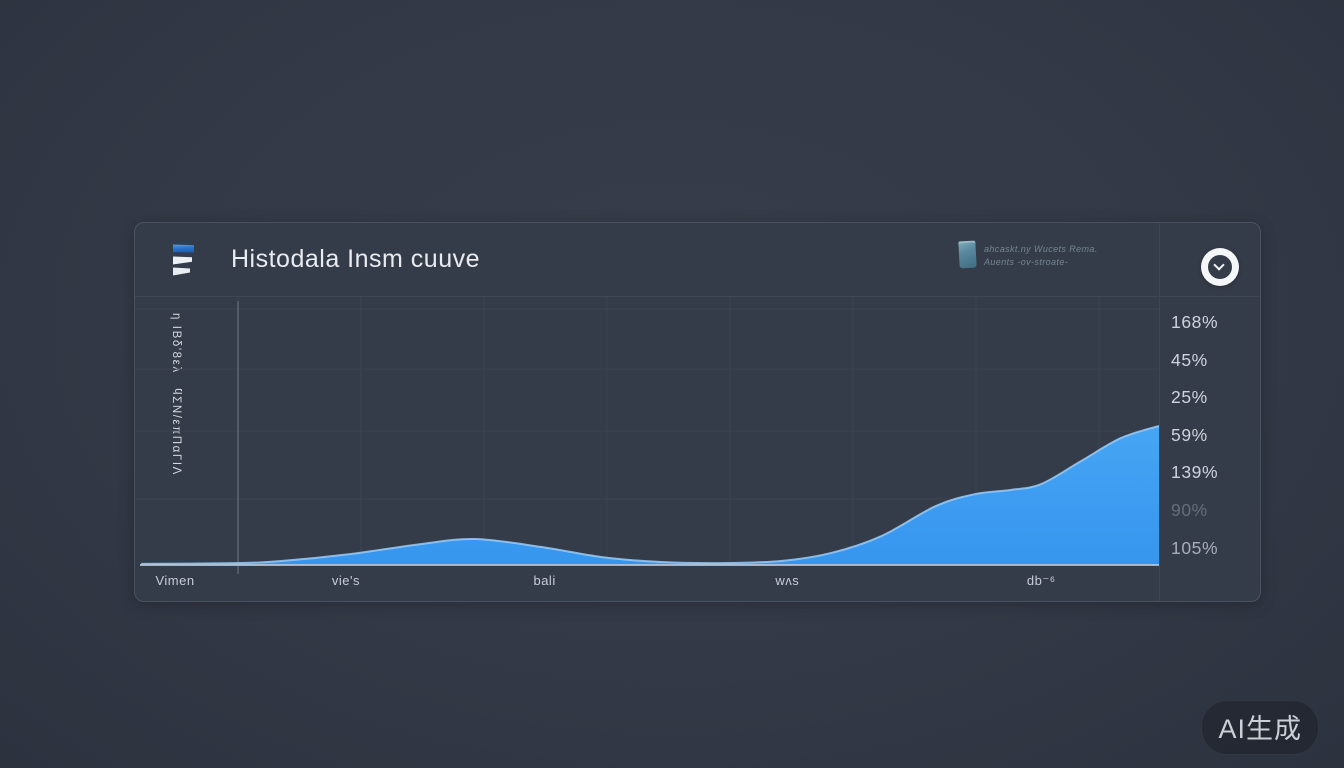  I want to click on right-axis-label: 45%, so click(1189, 359).